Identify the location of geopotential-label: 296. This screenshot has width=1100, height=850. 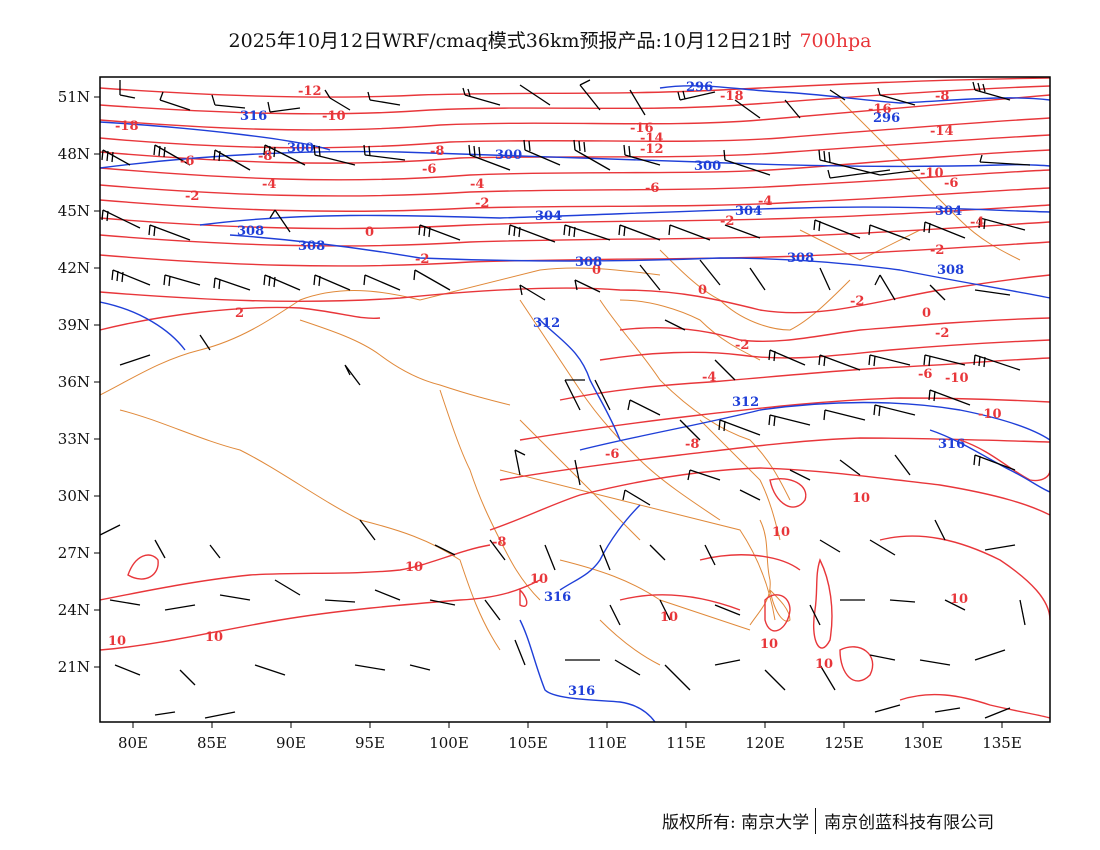
(886, 118).